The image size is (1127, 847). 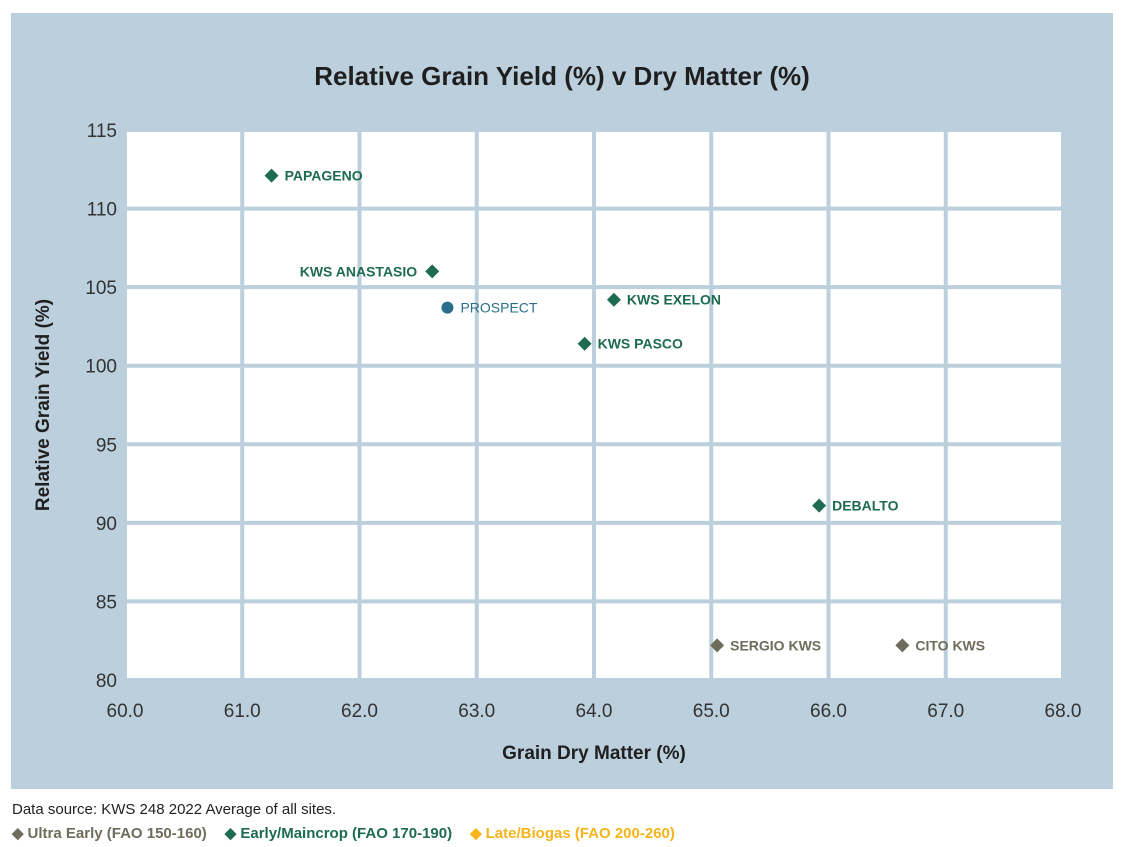 I want to click on y-tick-label: 95, so click(x=106, y=445).